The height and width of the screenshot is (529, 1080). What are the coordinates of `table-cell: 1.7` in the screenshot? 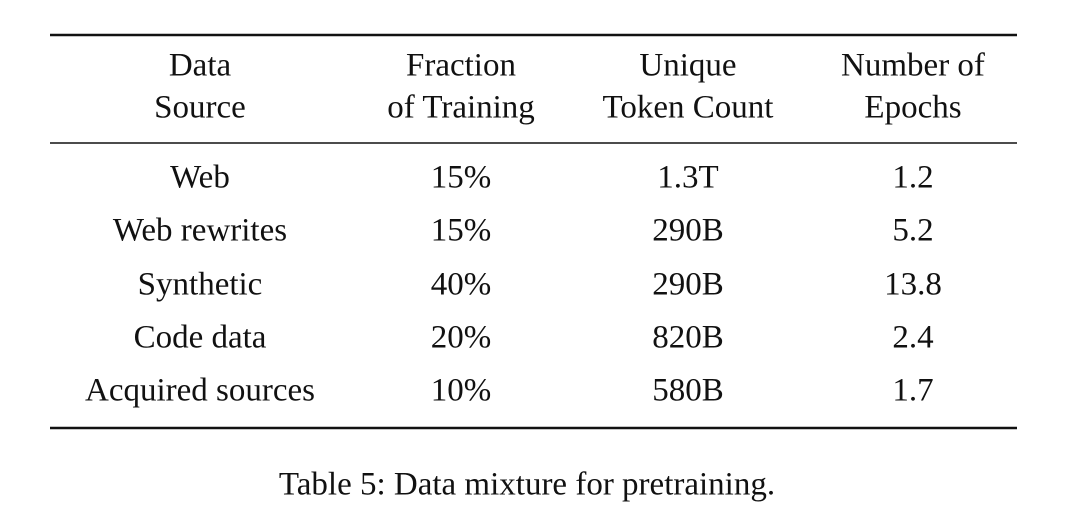 It's located at (912, 391).